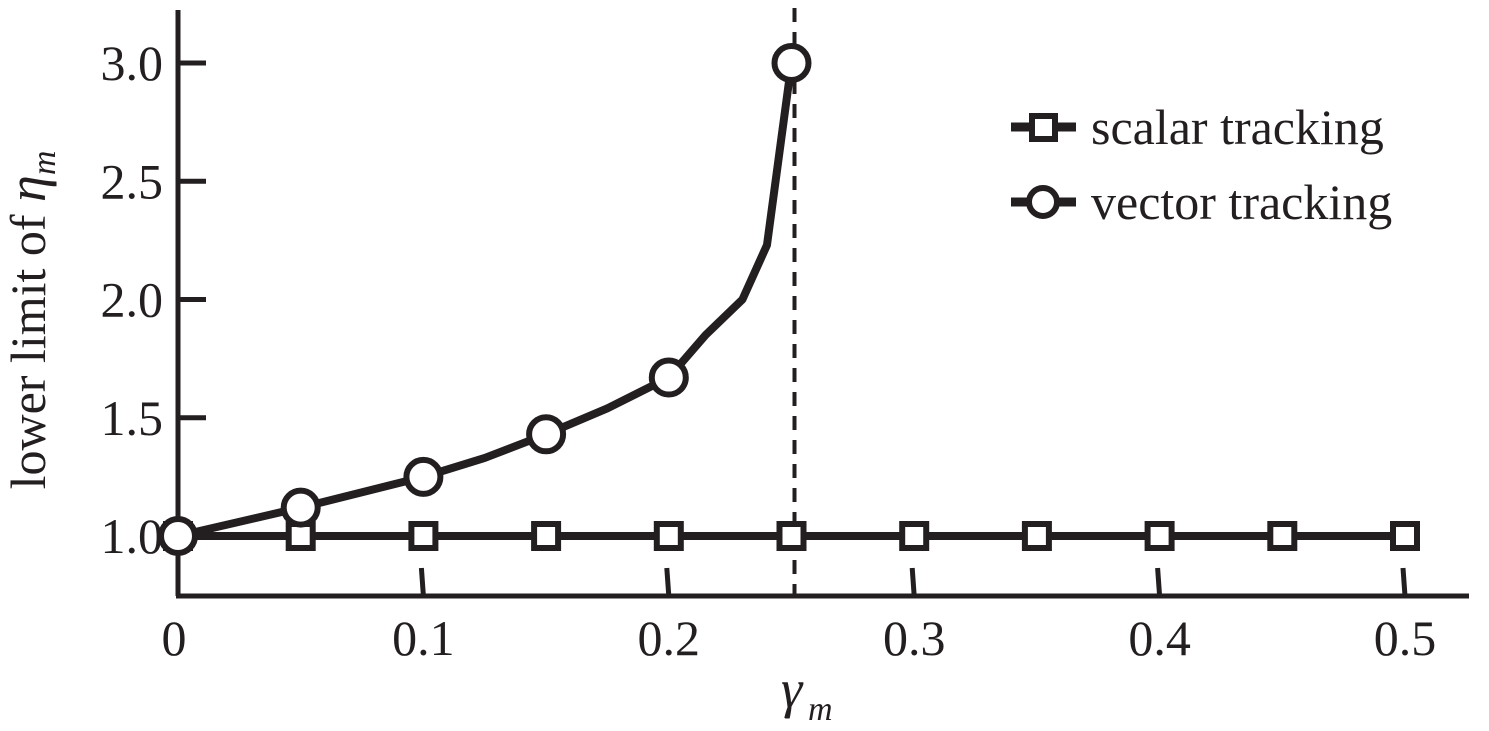 The image size is (1489, 731). I want to click on y-tick-label: 1.0, so click(132, 536).